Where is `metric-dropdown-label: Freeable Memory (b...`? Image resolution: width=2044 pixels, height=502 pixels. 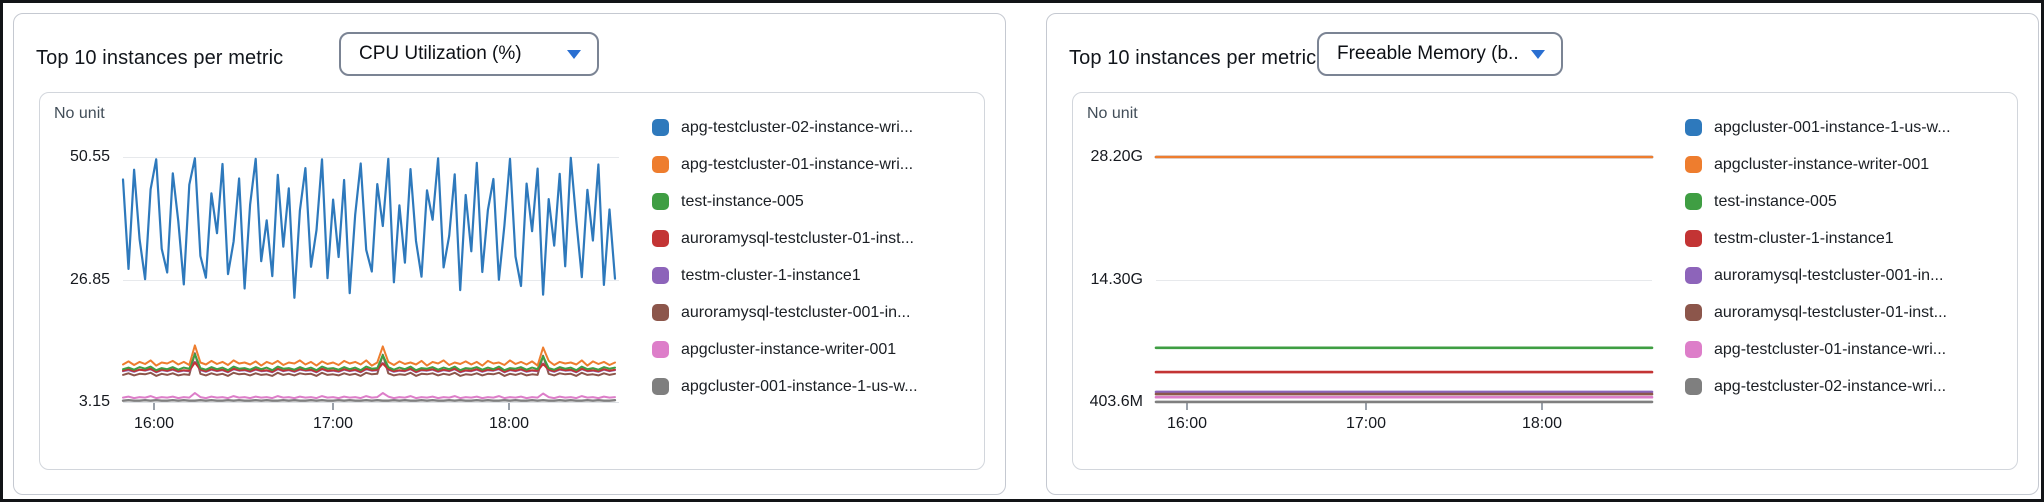 metric-dropdown-label: Freeable Memory (b... is located at coordinates (1427, 53).